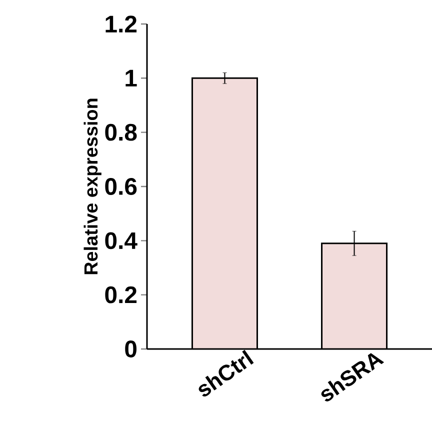 This screenshot has height=439, width=432. I want to click on y-tick-label: 0.4, so click(121, 241).